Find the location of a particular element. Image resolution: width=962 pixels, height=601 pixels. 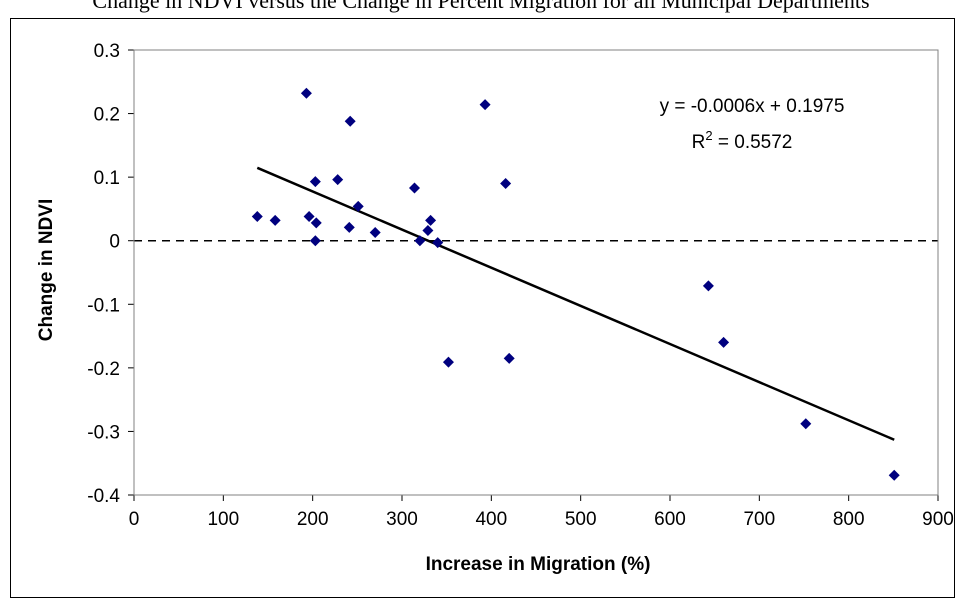

y-tick-label: -0.4 is located at coordinates (103, 496).